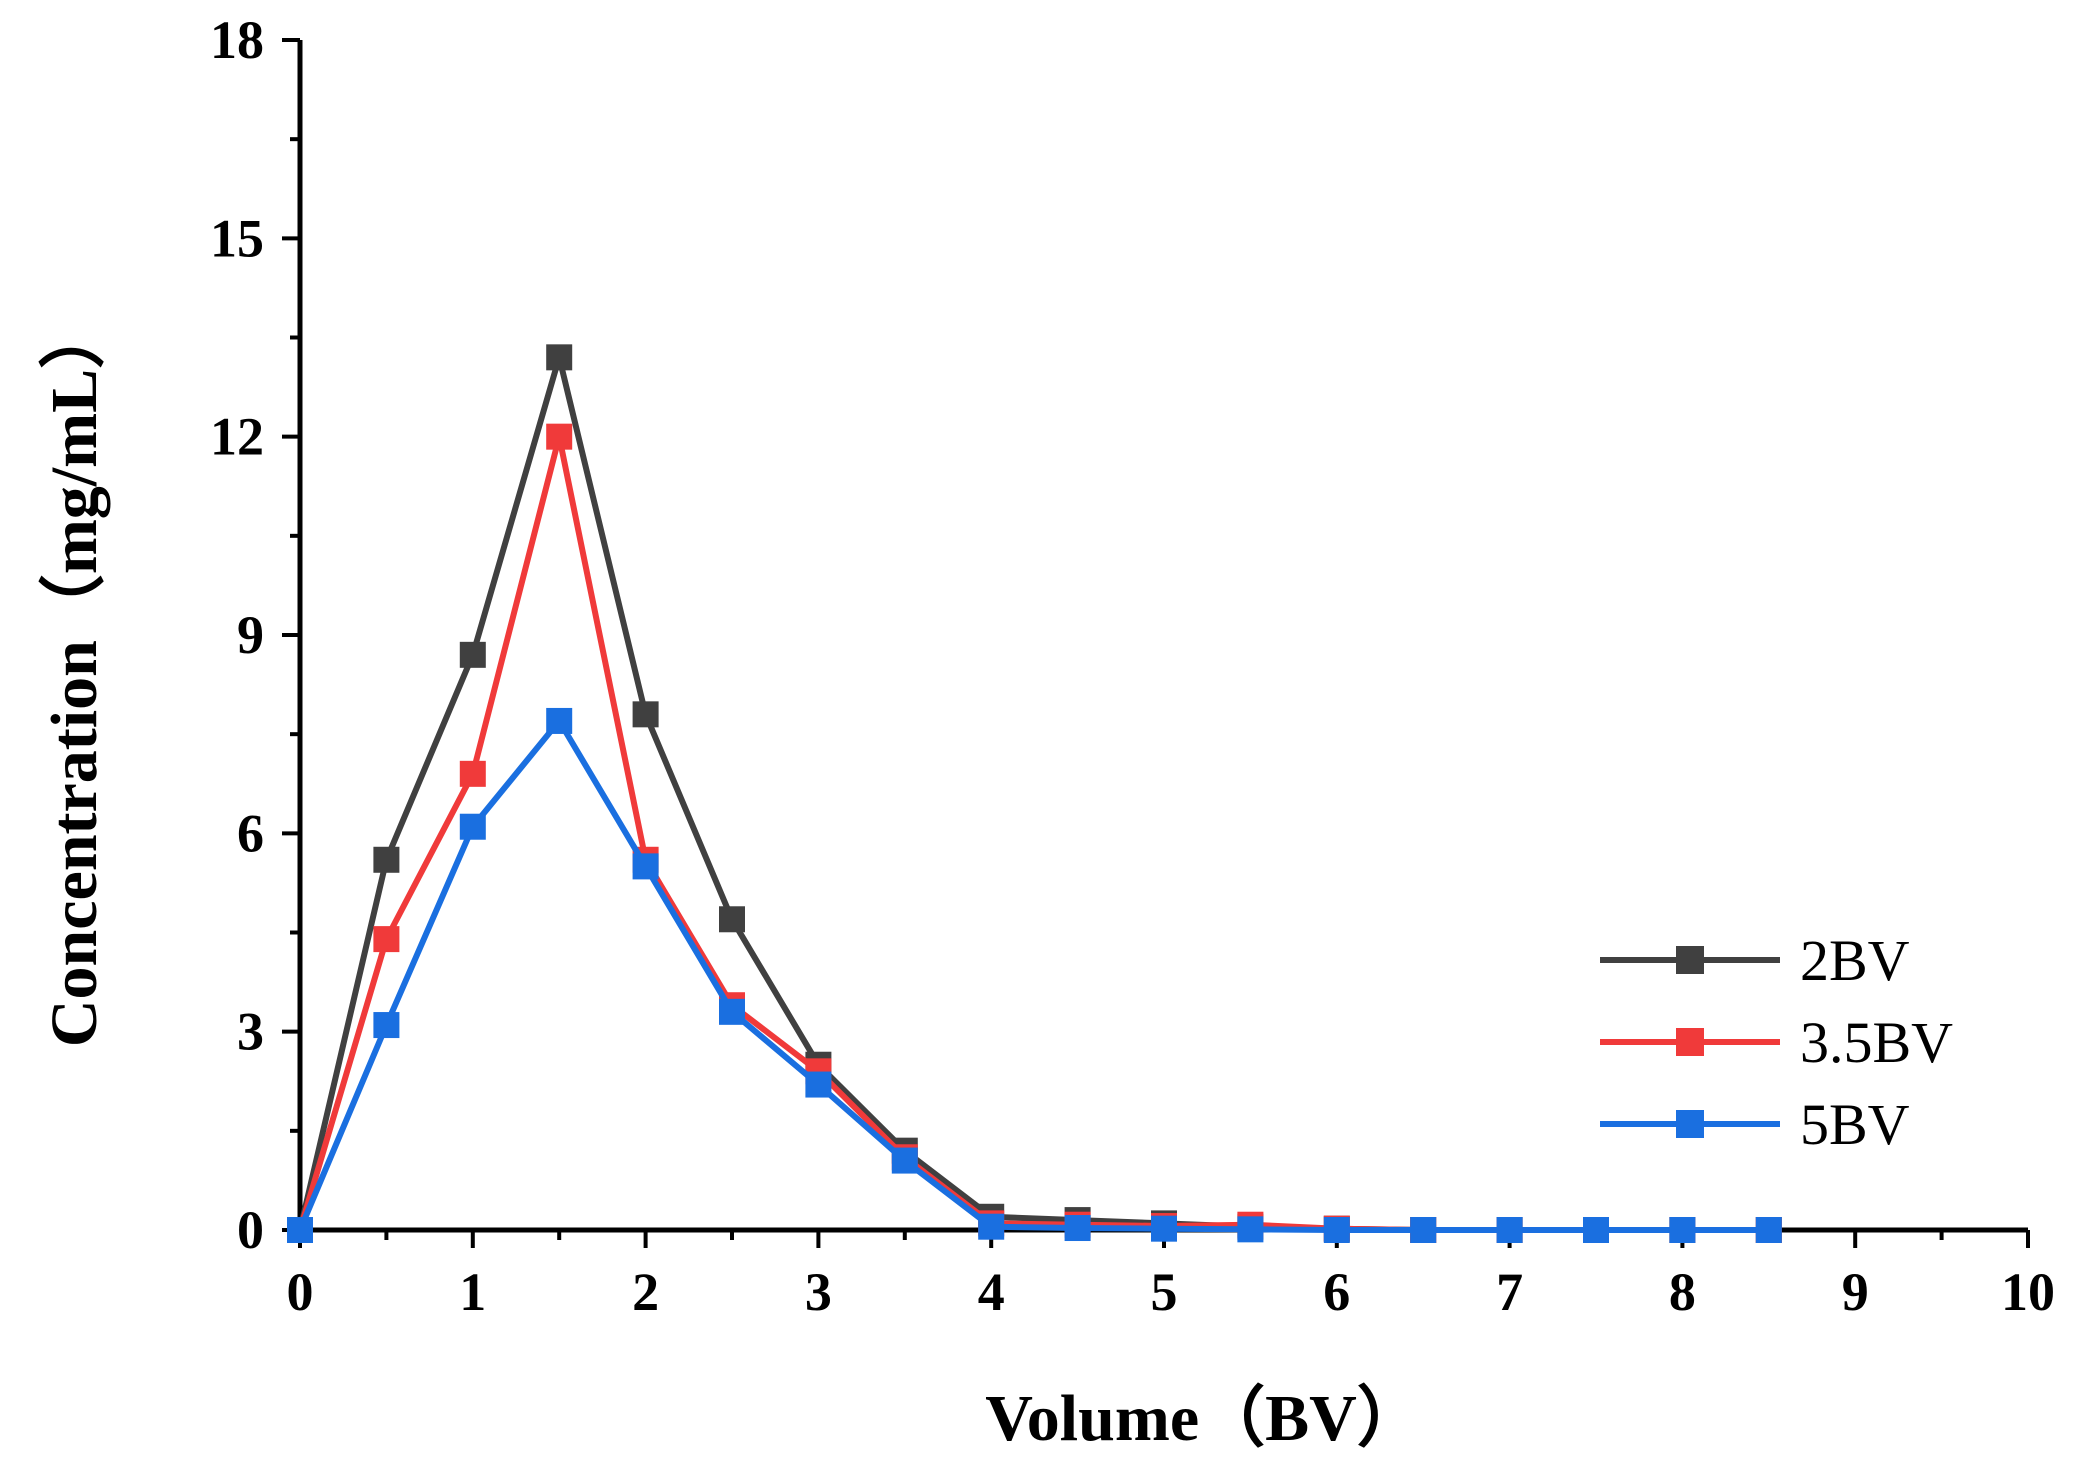 The height and width of the screenshot is (1457, 2080). I want to click on x-tick-label: 8, so click(1682, 1292).